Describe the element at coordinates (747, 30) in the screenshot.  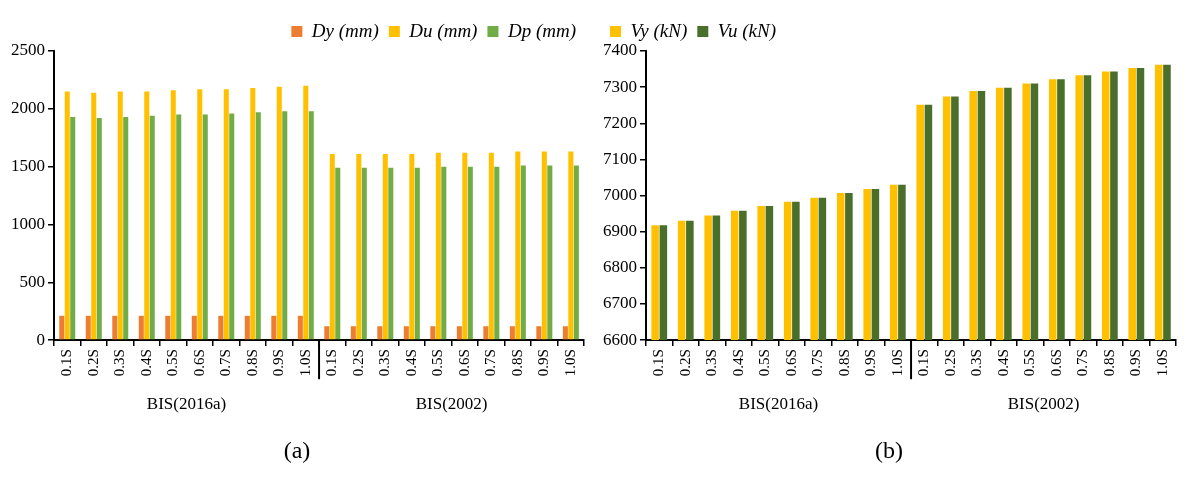
I see `legend-label: Vu (kN)` at that location.